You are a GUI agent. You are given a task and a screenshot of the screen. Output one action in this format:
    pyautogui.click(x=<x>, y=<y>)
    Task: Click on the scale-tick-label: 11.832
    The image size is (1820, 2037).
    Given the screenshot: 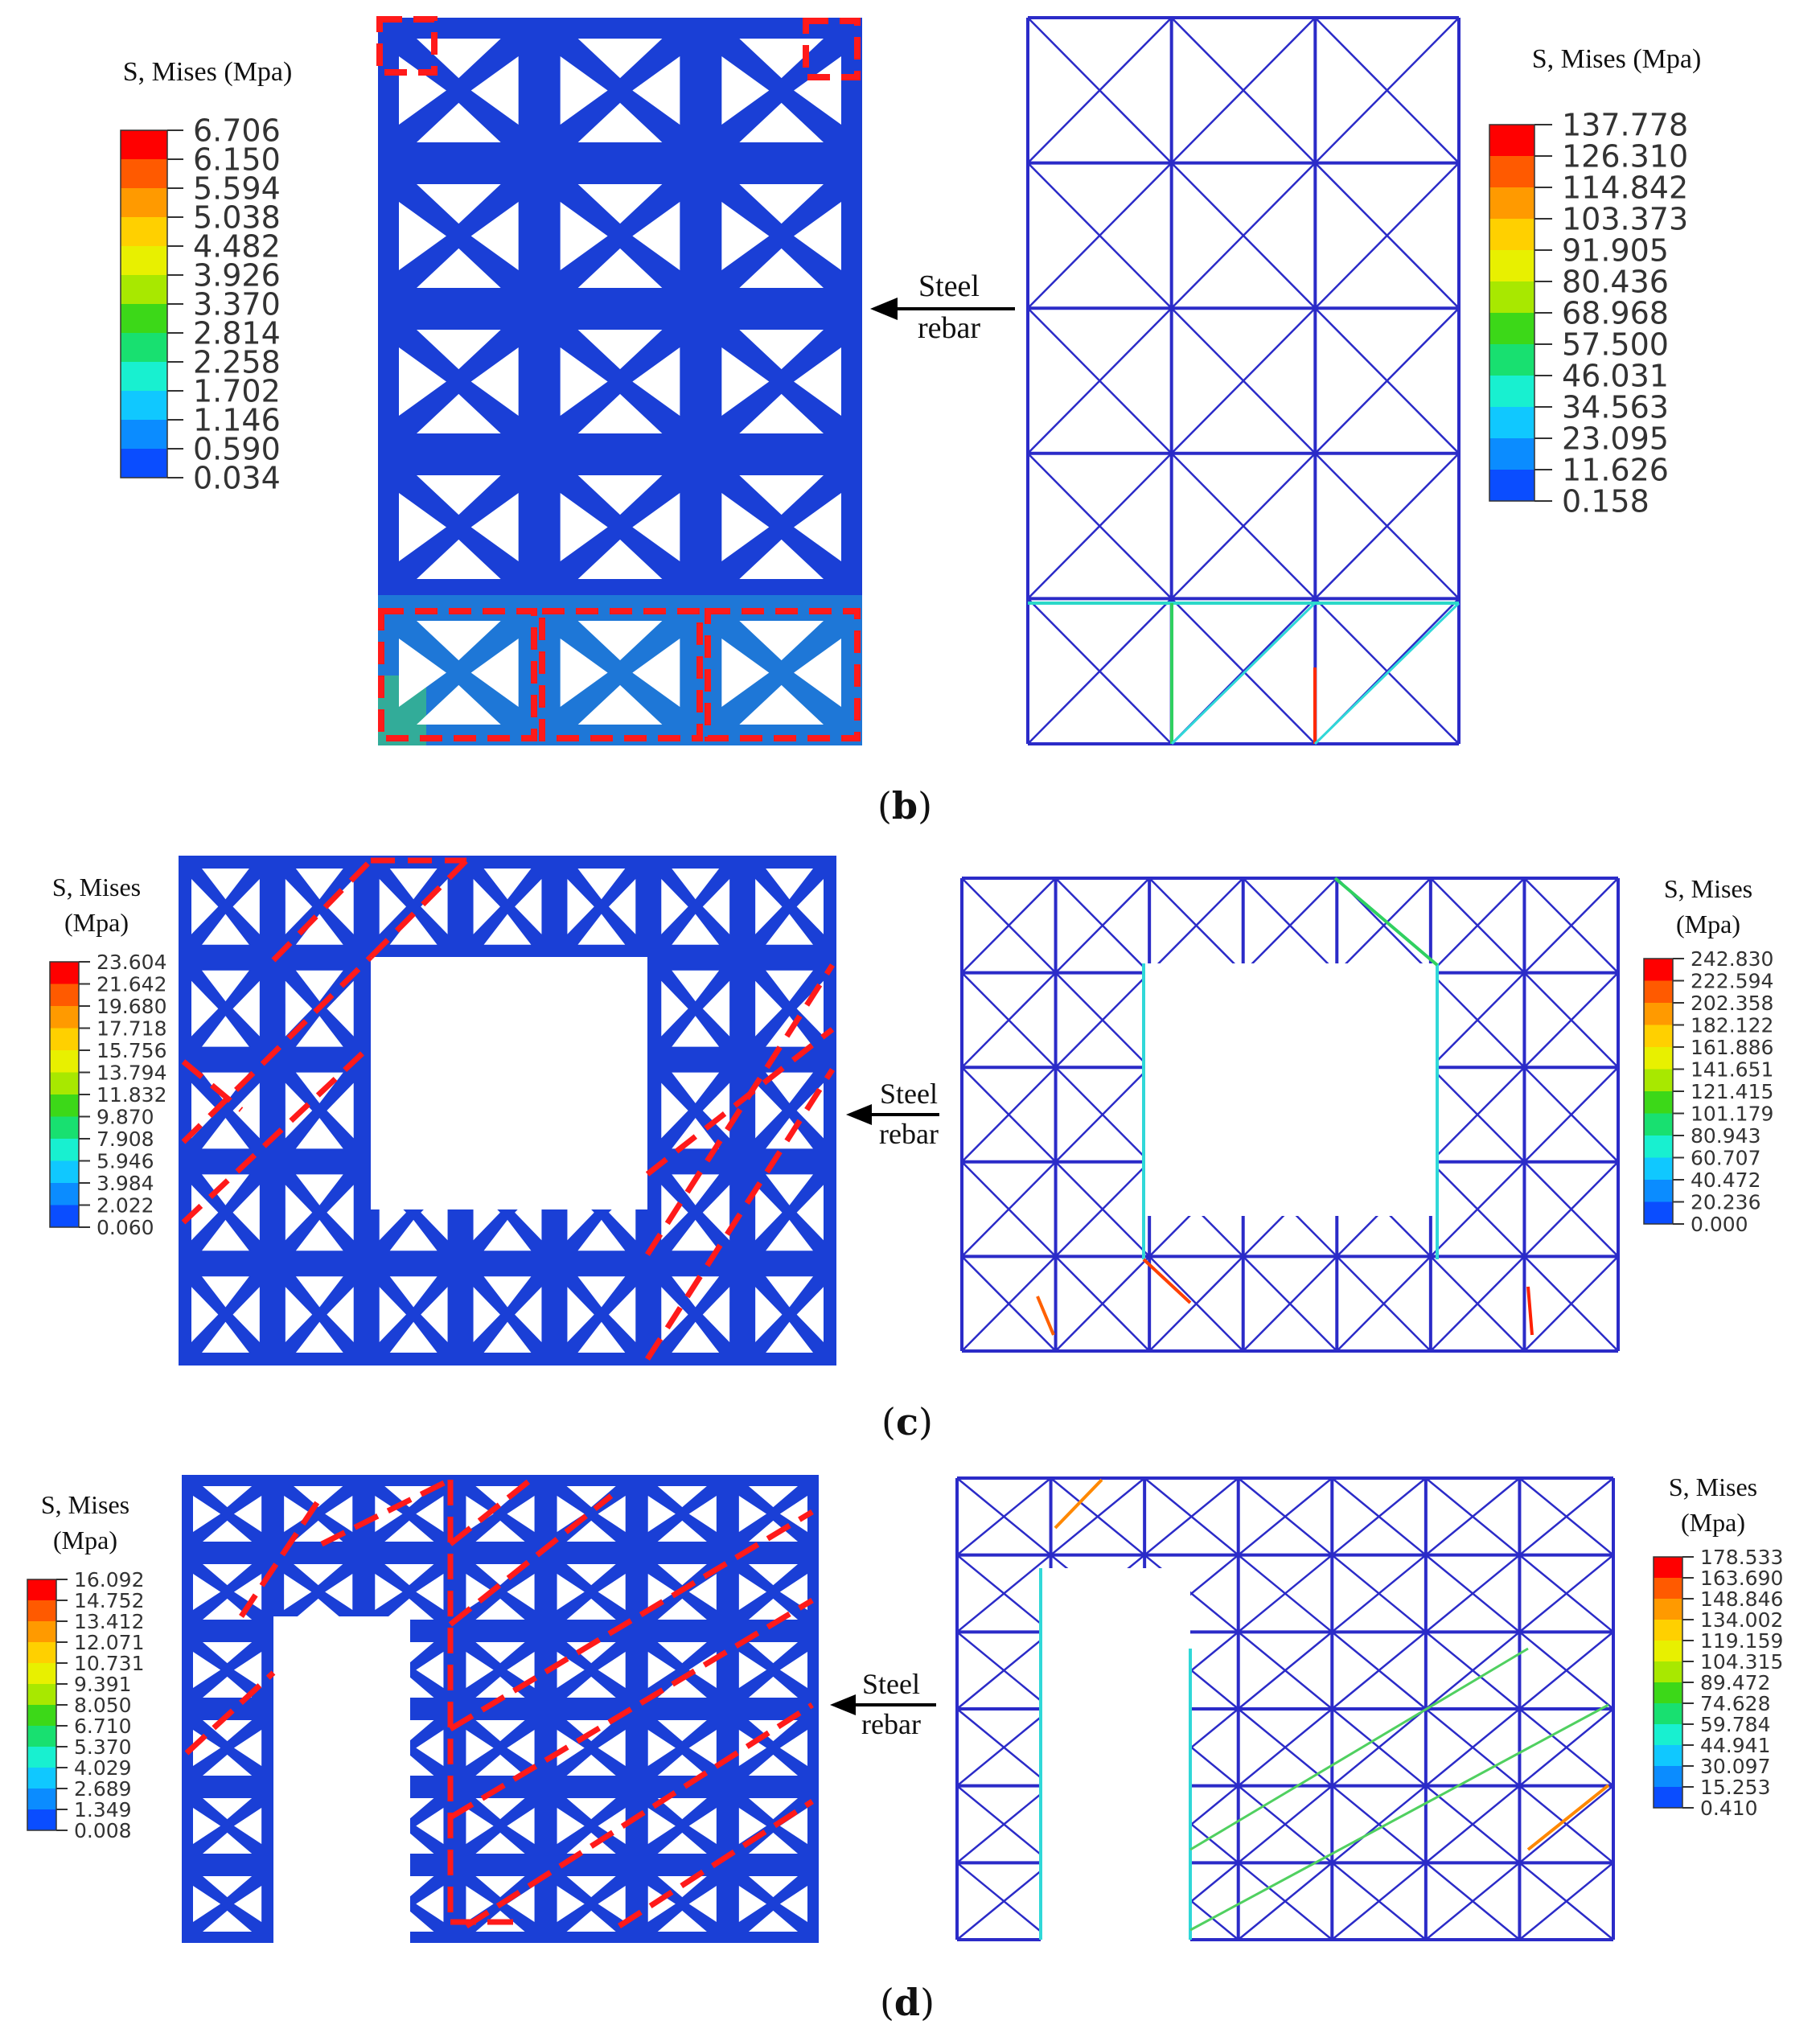 What is the action you would take?
    pyautogui.click(x=131, y=1095)
    